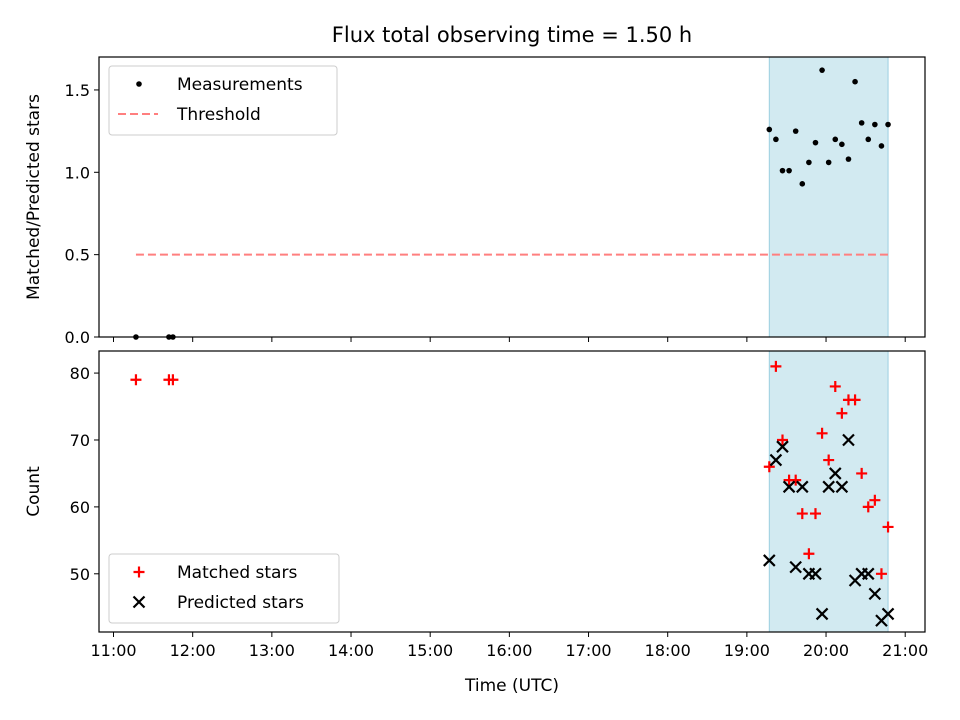 The image size is (960, 720). I want to click on legend-label: Threshold, so click(218, 115).